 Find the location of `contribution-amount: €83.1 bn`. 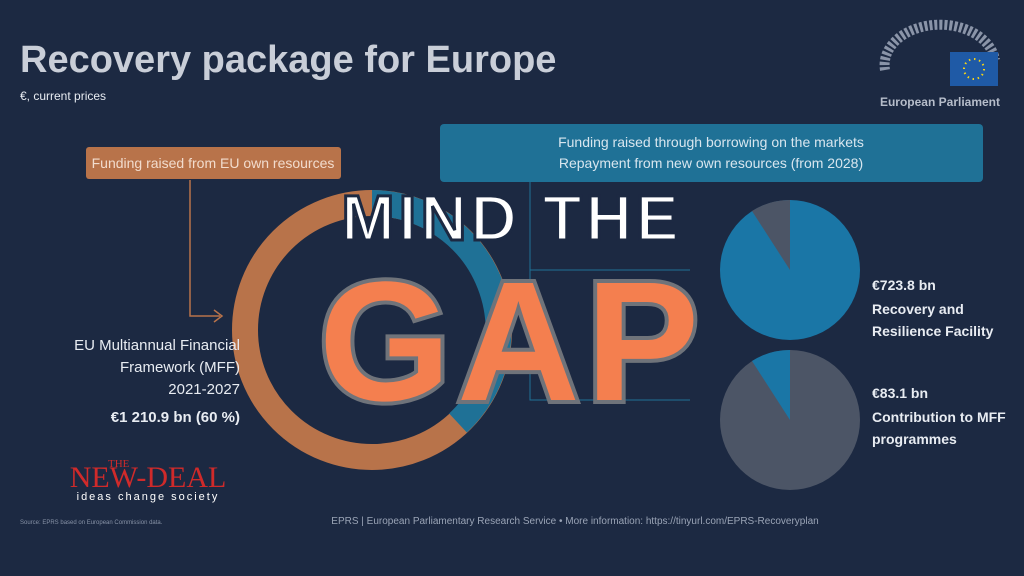

contribution-amount: €83.1 bn is located at coordinates (900, 393).